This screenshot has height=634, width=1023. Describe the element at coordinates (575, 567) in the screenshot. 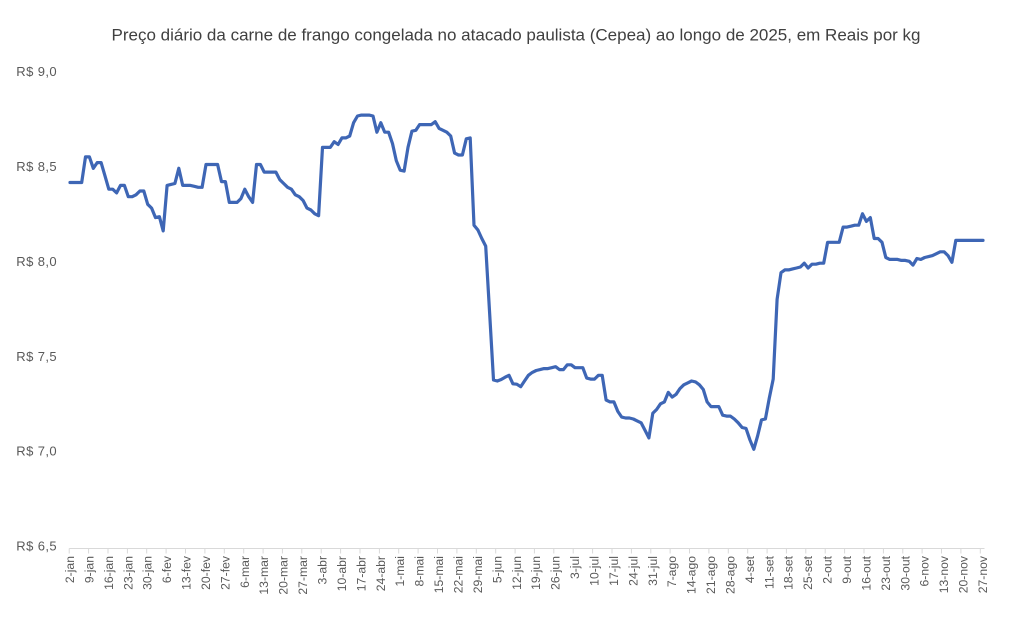

I see `svg-text: 3-jul` at that location.